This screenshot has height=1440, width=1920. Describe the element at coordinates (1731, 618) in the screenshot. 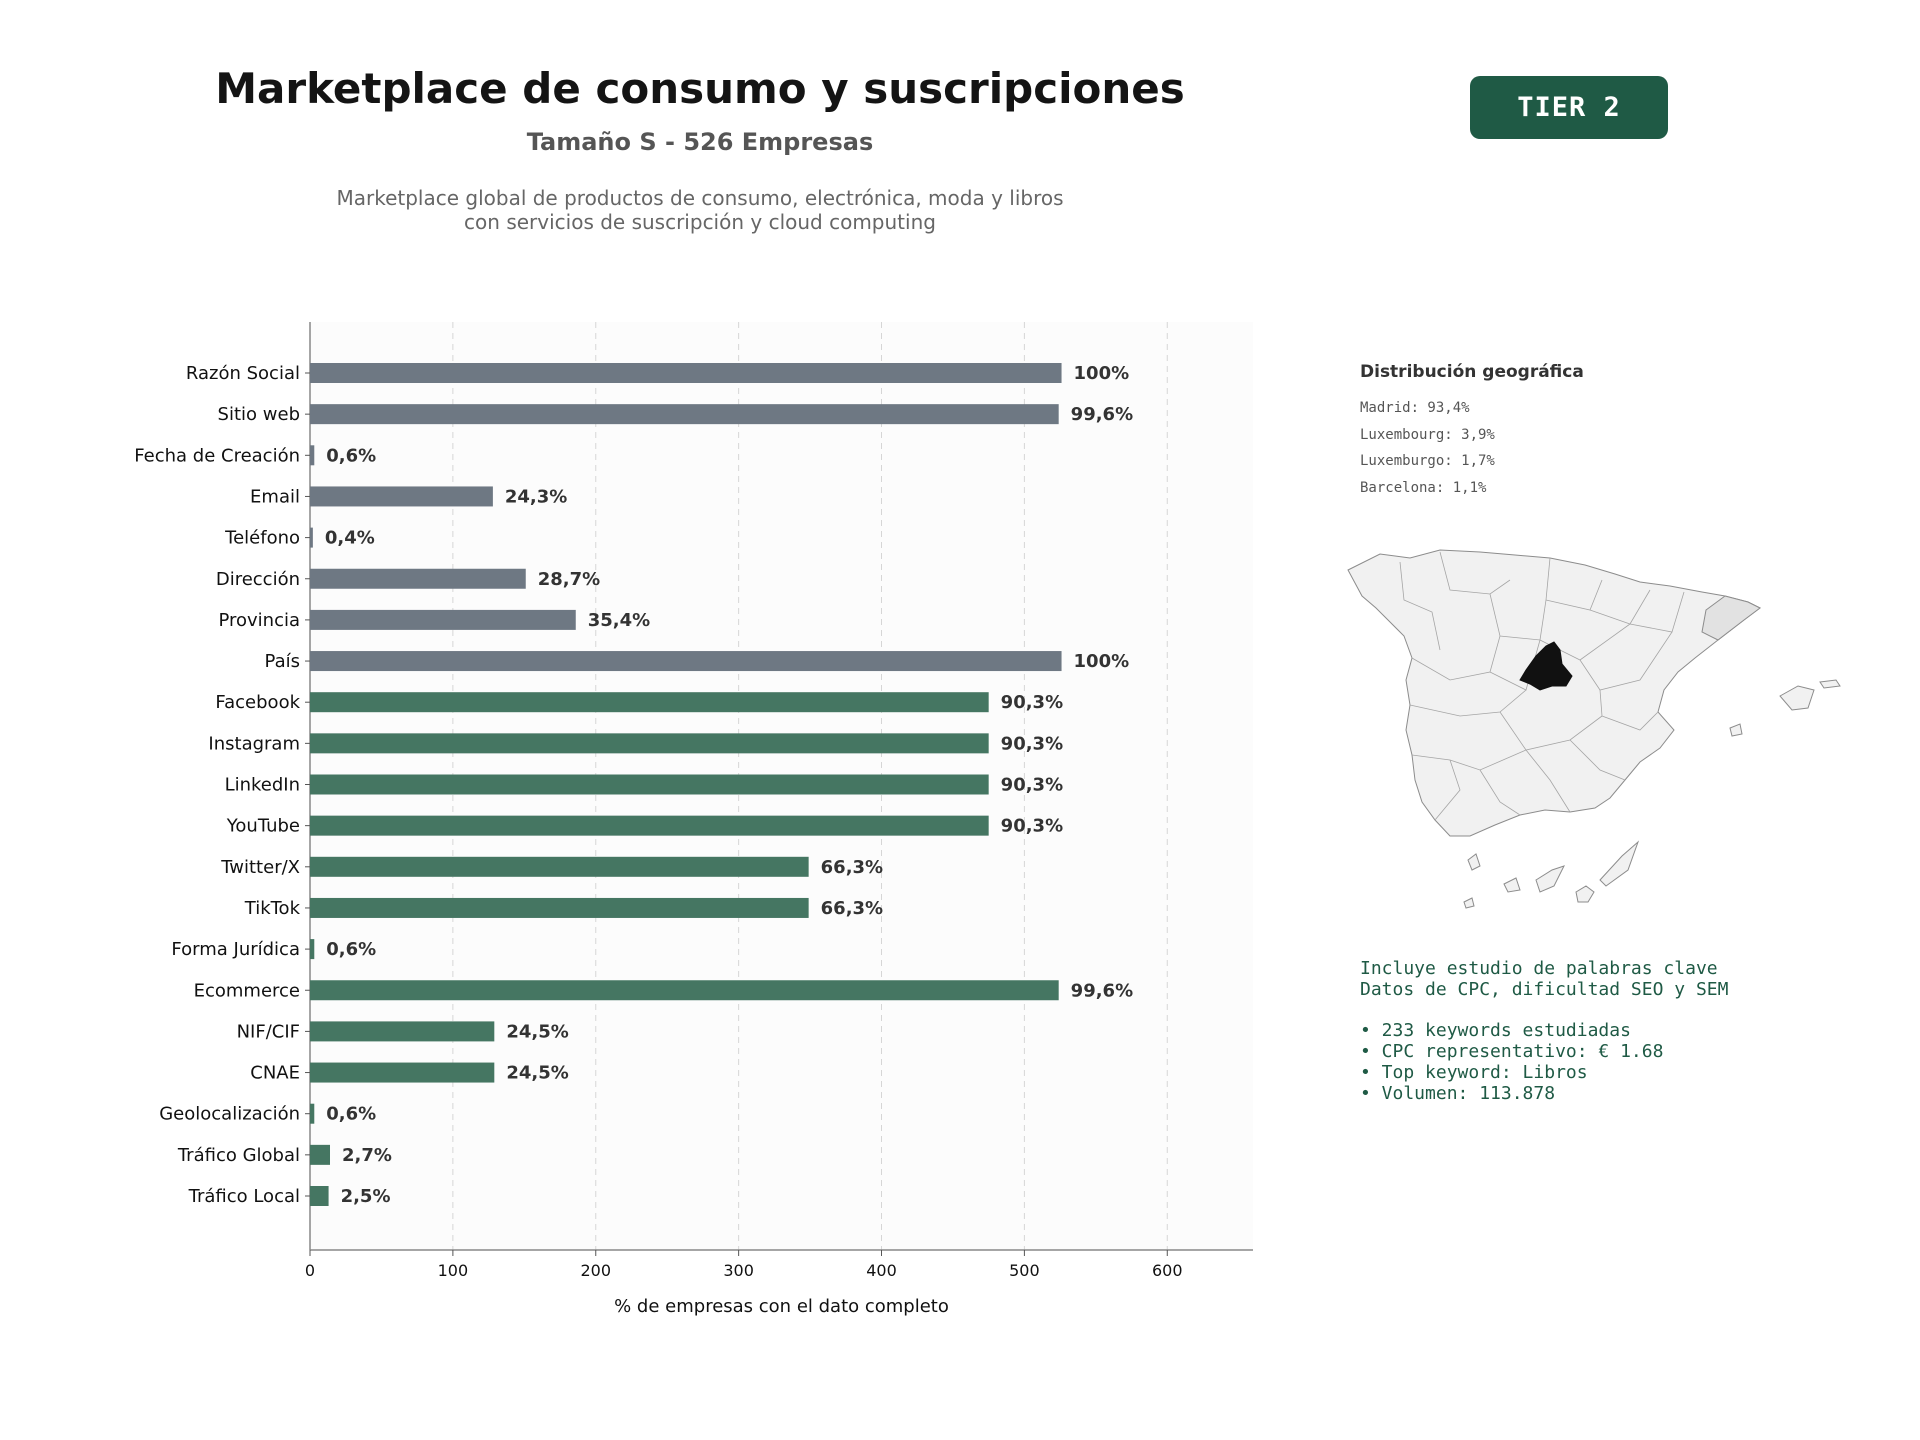

I see `catalonia-region` at that location.